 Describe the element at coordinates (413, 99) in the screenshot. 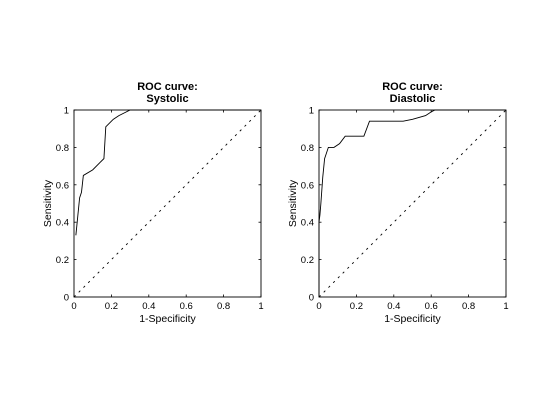

I see `chart-subtitle: Diastolic` at that location.